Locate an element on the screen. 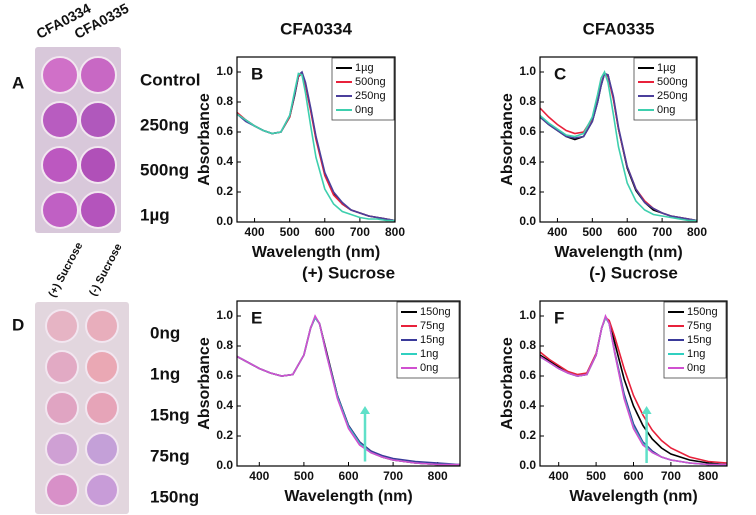 Image resolution: width=756 pixels, height=515 pixels. row-label: 15ng is located at coordinates (170, 414).